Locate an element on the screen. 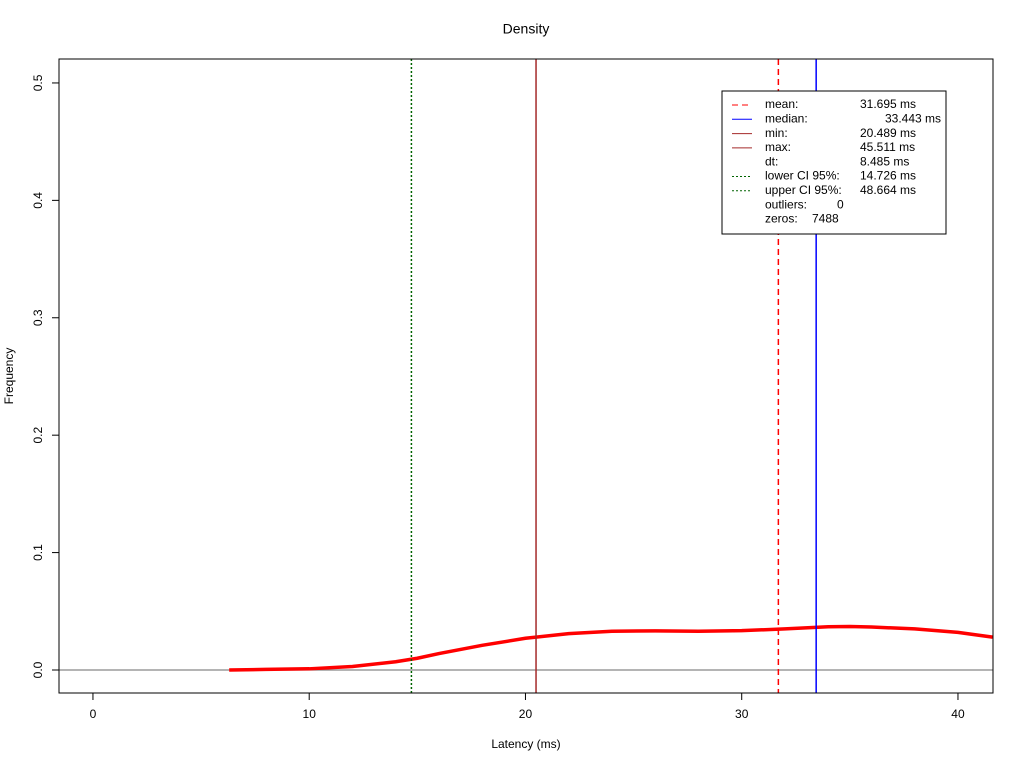 The width and height of the screenshot is (1024, 768). legend-box is located at coordinates (834, 162).